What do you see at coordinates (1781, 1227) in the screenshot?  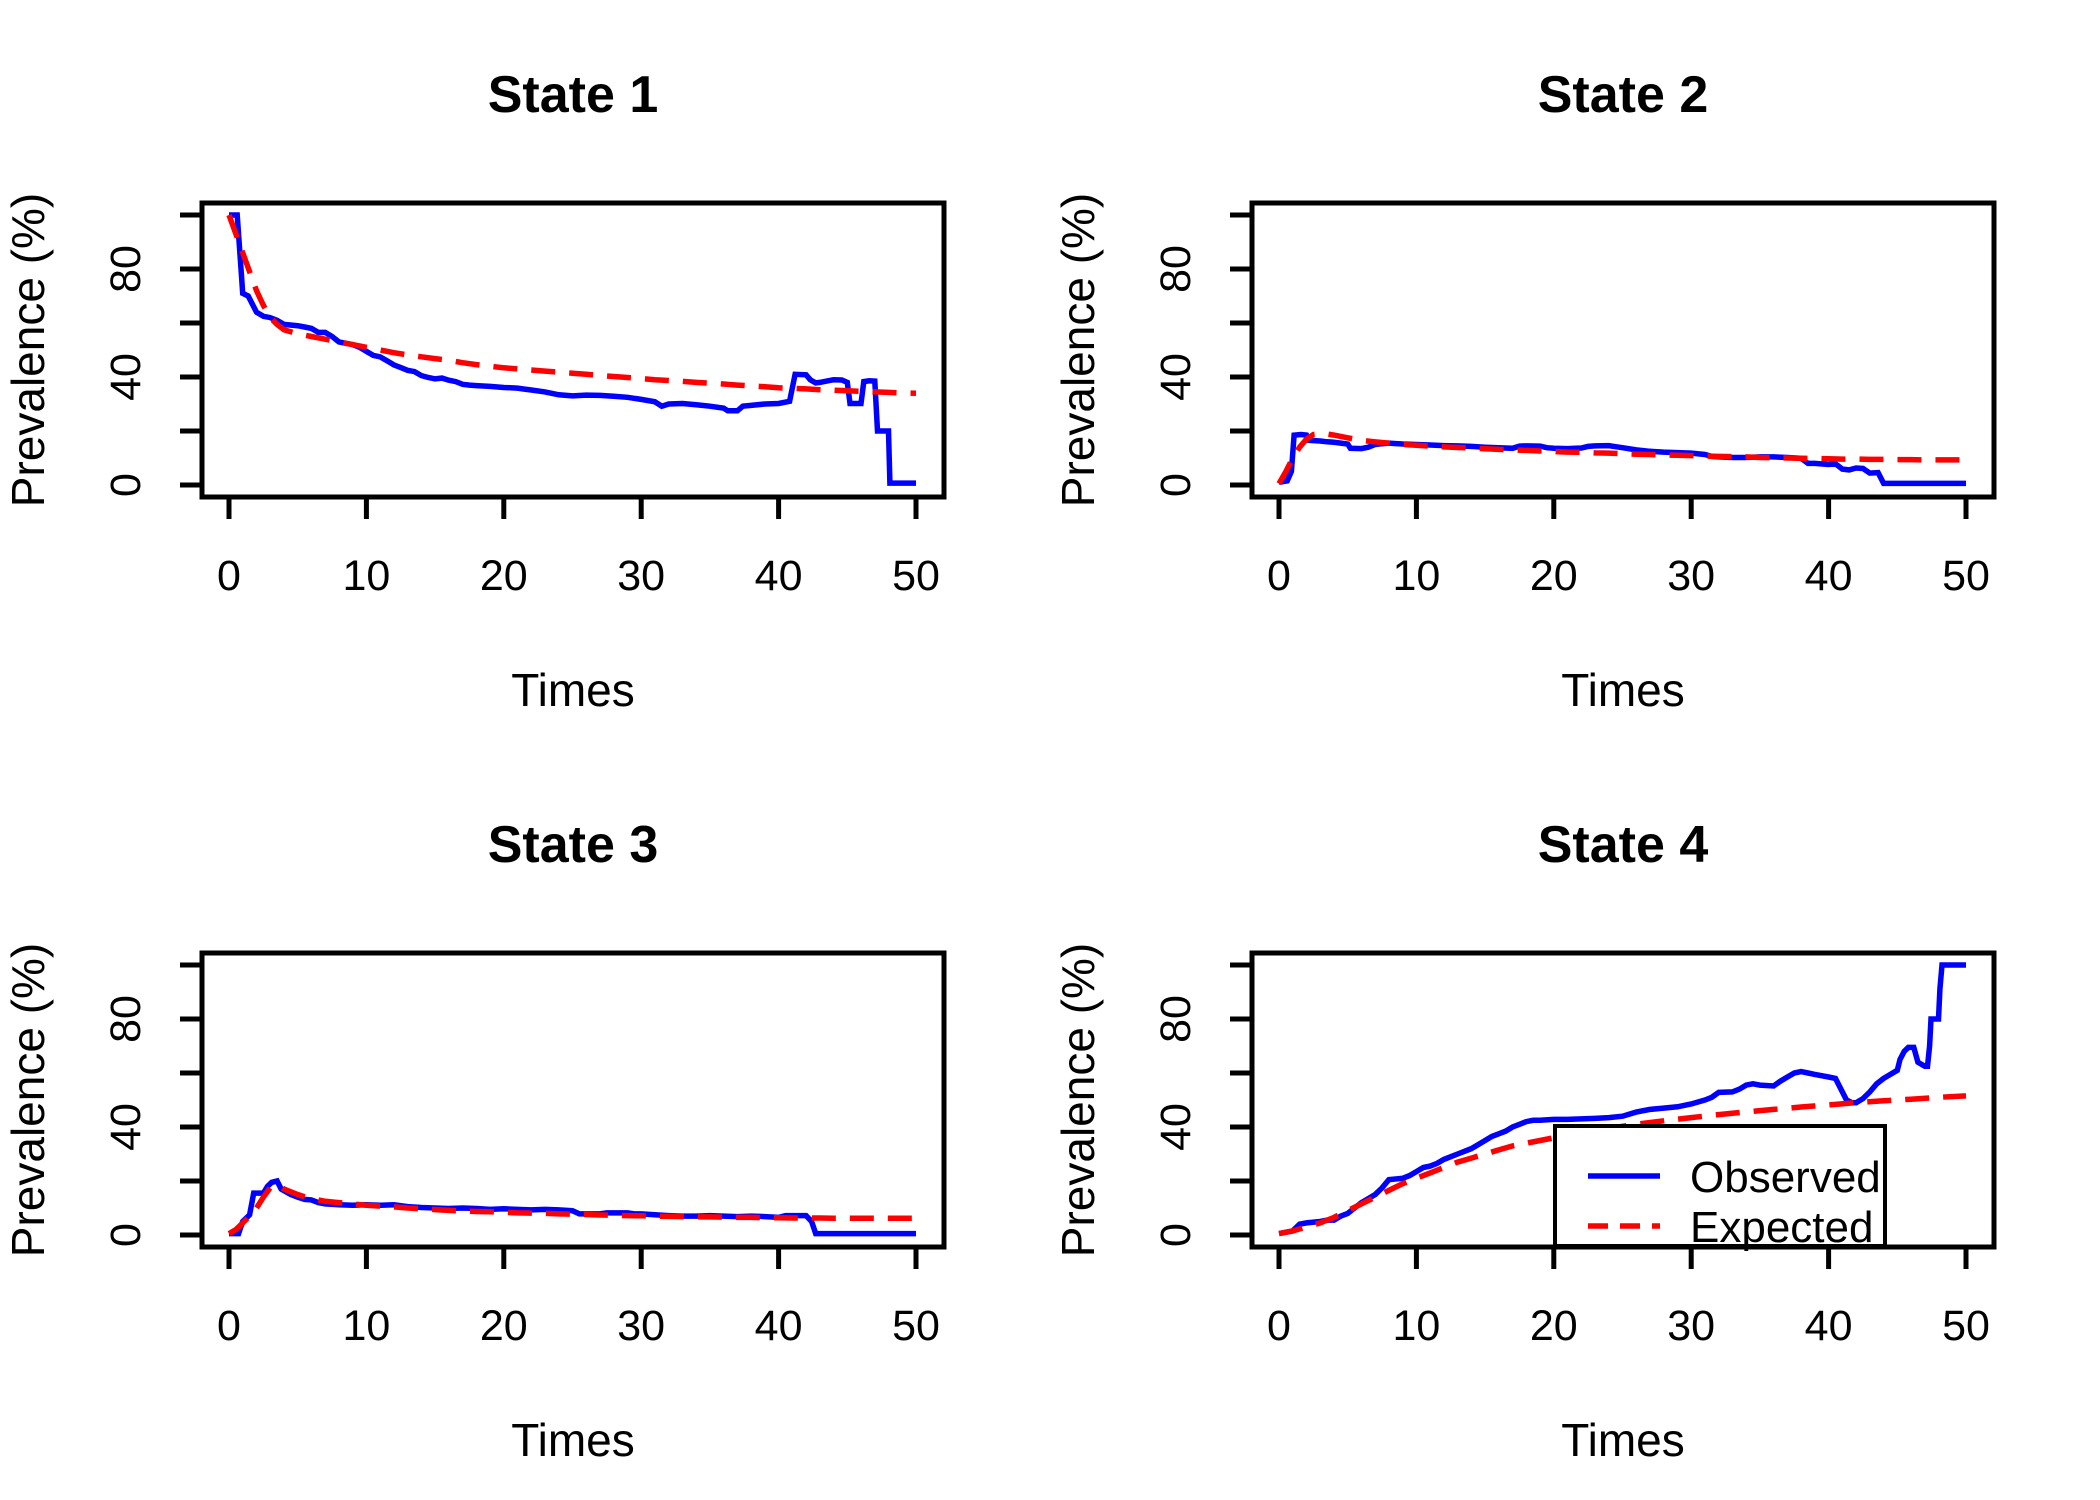 I see `legend-expected-label: Expected` at bounding box center [1781, 1227].